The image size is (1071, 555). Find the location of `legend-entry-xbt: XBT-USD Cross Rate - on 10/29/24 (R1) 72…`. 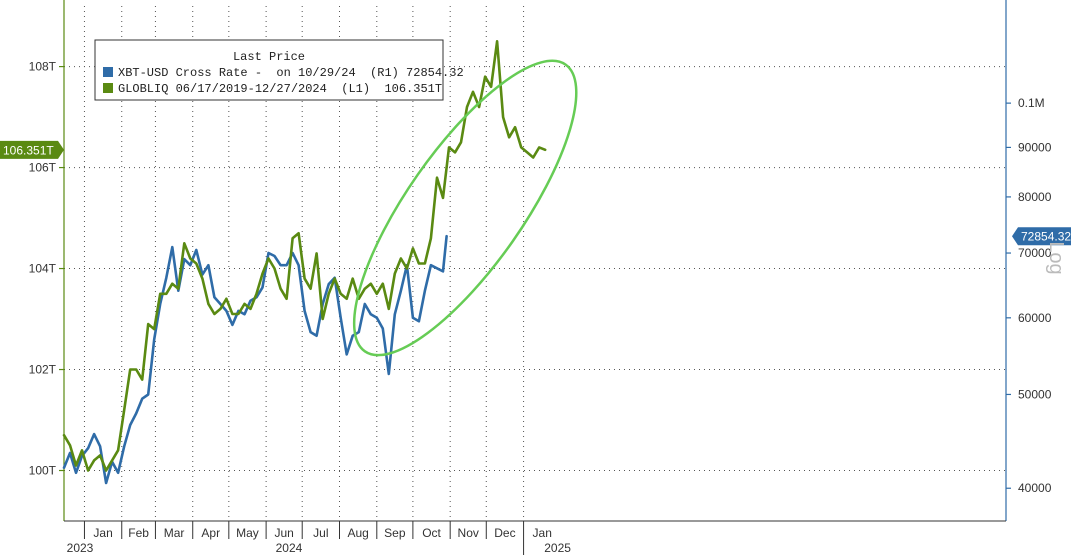

legend-entry-xbt: XBT-USD Cross Rate - on 10/29/24 (R1) 72… is located at coordinates (291, 73).